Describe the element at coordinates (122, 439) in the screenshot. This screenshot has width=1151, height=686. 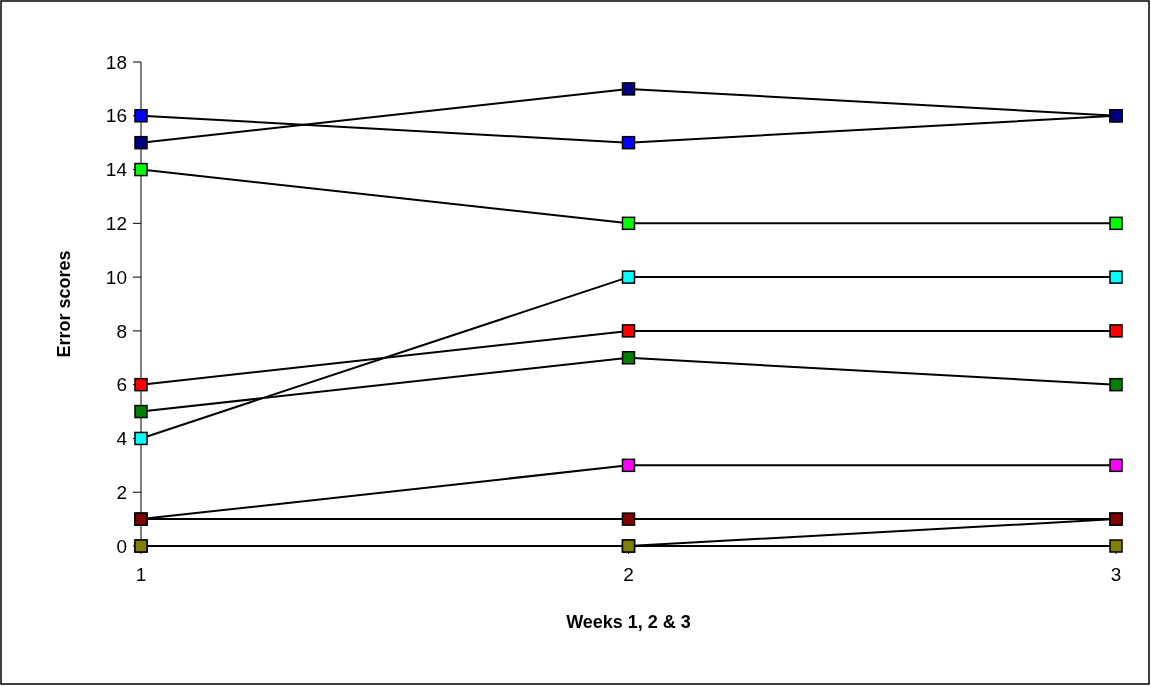
I see `y-tick-label: 4` at that location.